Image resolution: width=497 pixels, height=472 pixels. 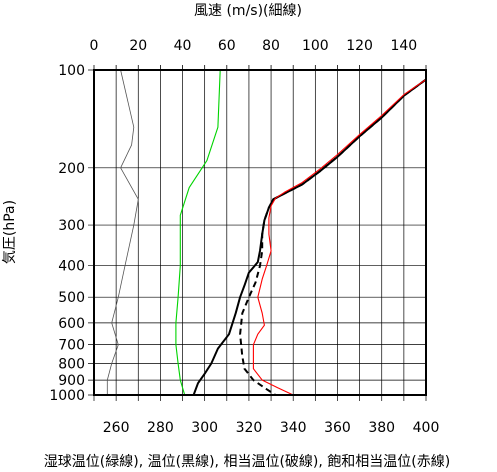 I want to click on y-tick-label: 900, so click(x=71, y=381).